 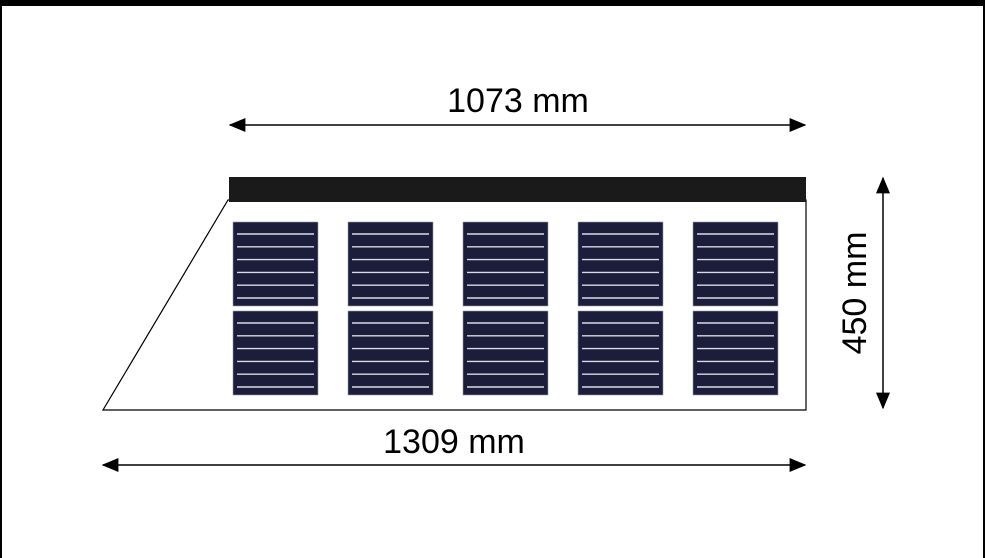 I want to click on top-dimension-label: 1073 mm, so click(x=518, y=101).